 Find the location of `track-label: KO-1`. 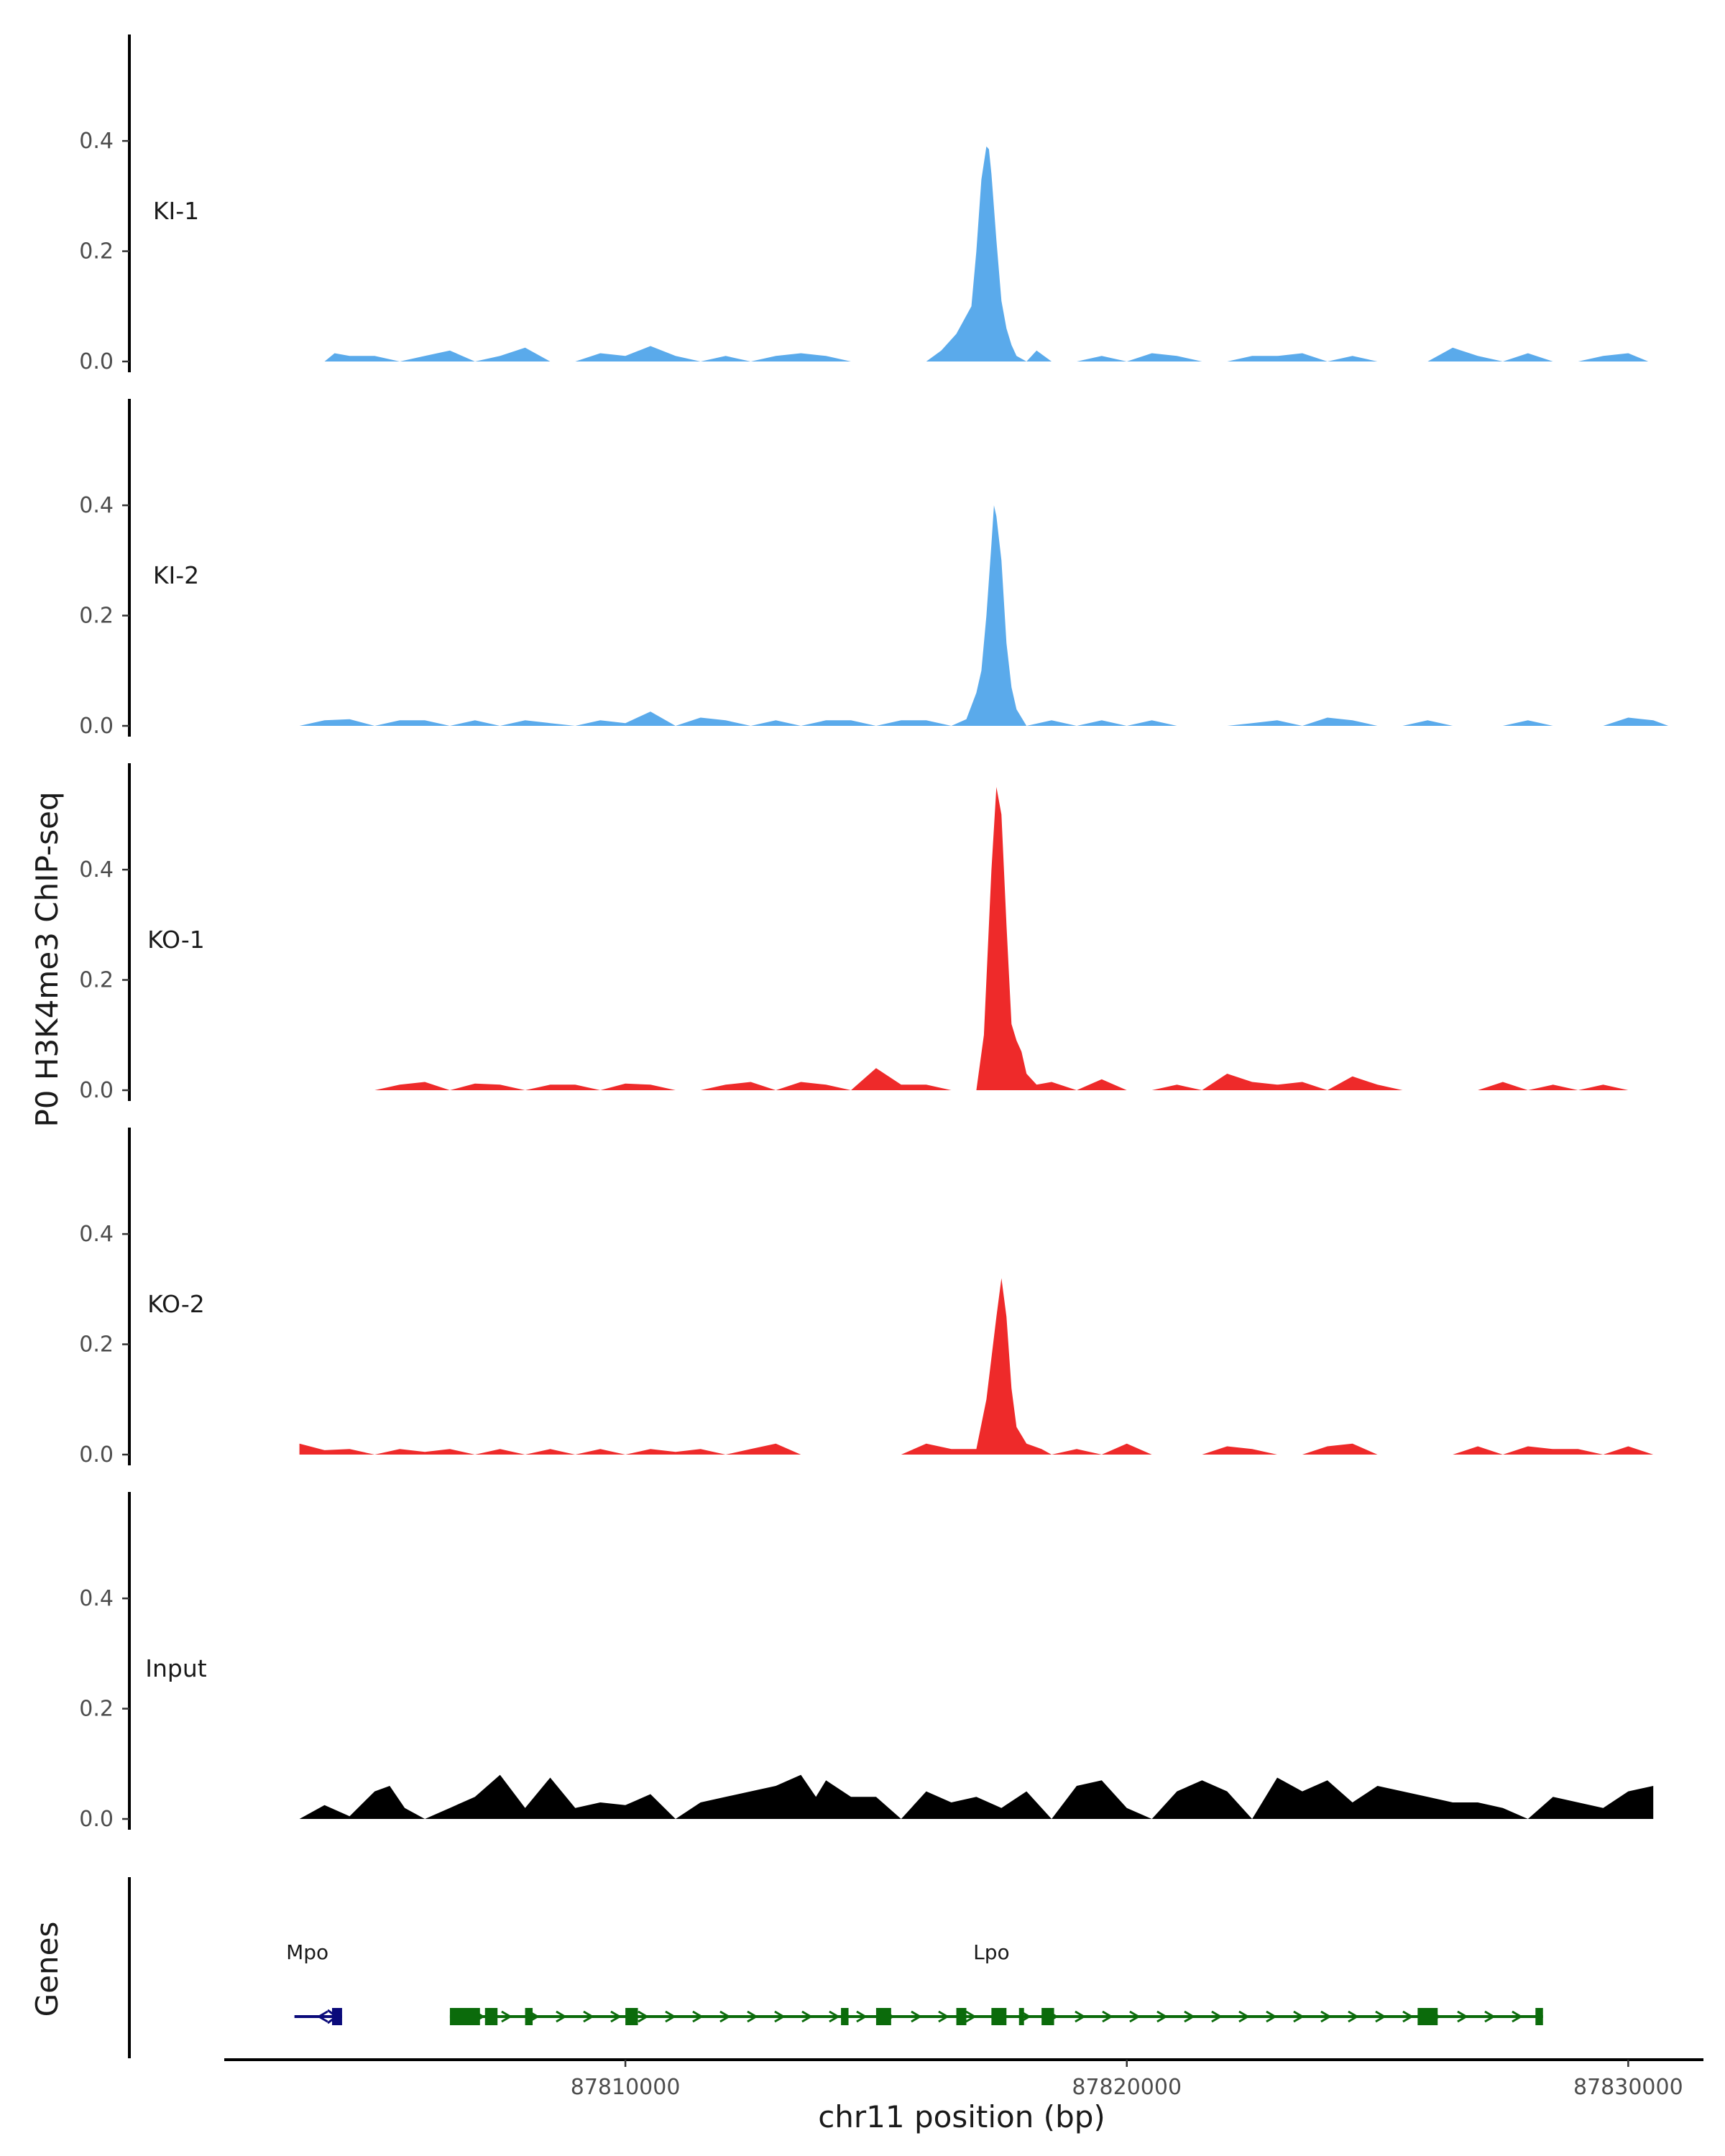

track-label: KO-1 is located at coordinates (176, 940).